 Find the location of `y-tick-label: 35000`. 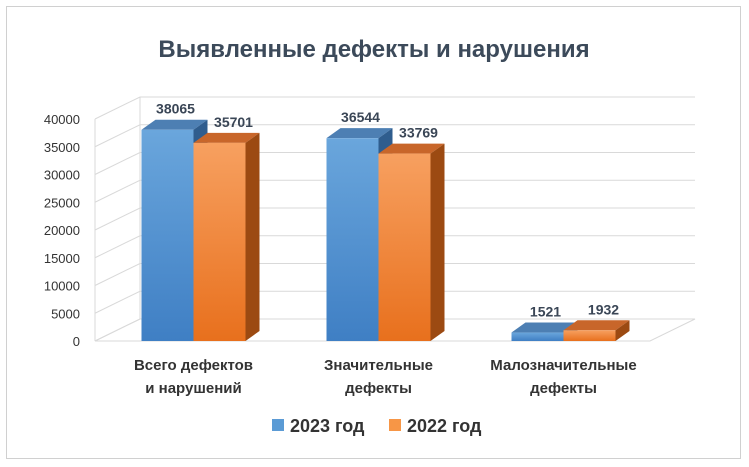

y-tick-label: 35000 is located at coordinates (62, 147).